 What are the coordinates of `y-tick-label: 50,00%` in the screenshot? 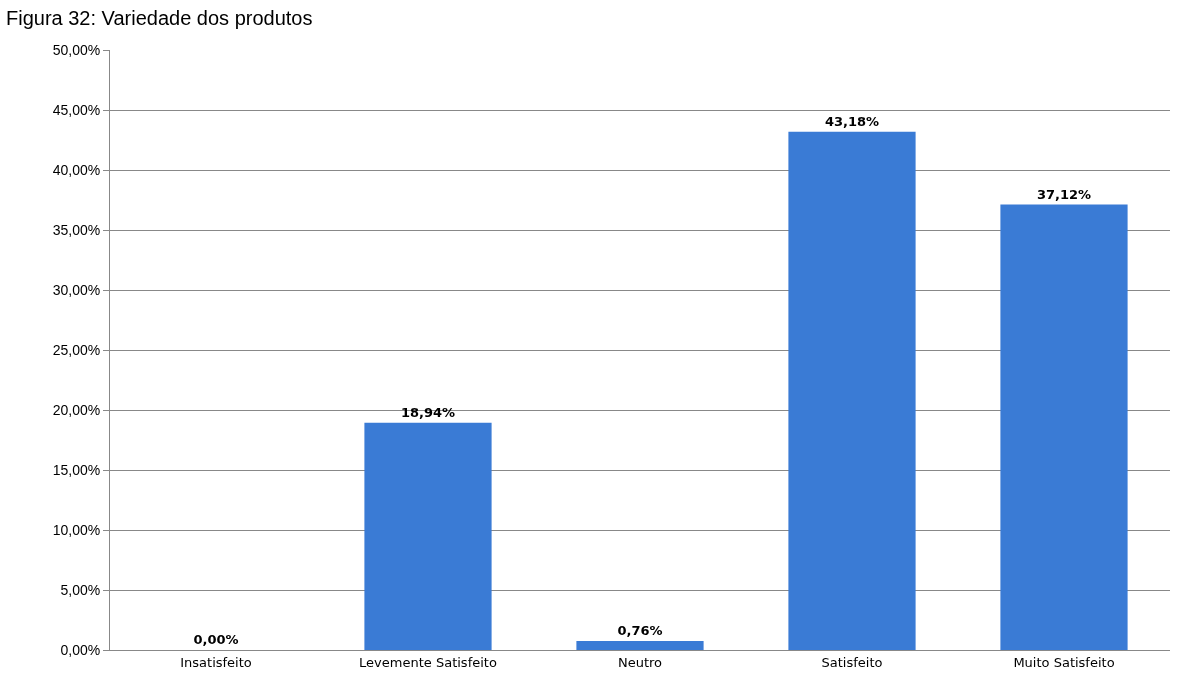 It's located at (76, 49).